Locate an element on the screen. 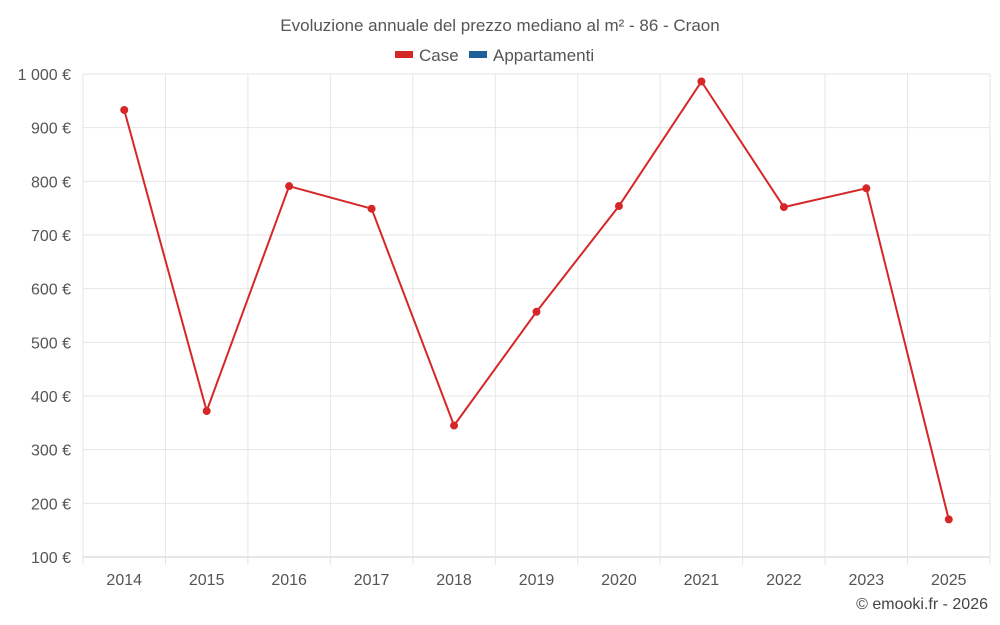 The height and width of the screenshot is (625, 1000). y-tick-label: 400 € is located at coordinates (51, 397).